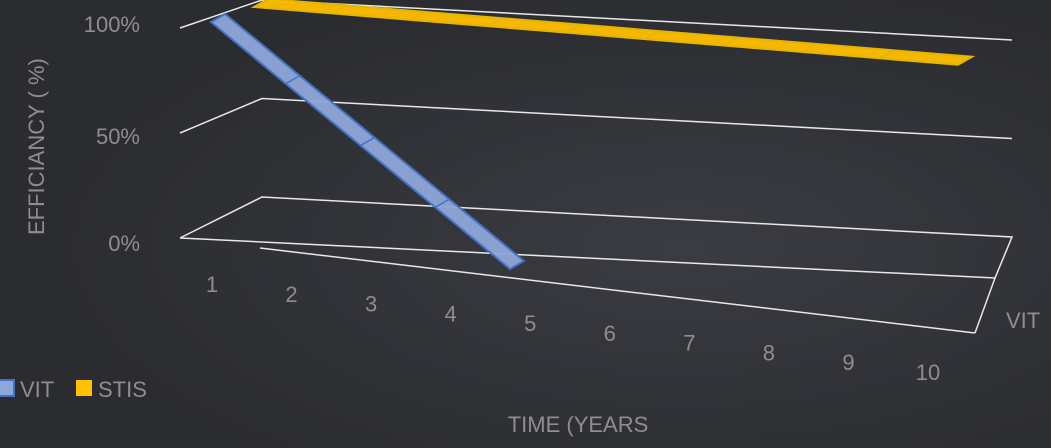 This screenshot has height=448, width=1051. Describe the element at coordinates (118, 136) in the screenshot. I see `y-tick-label-50: 50%` at that location.